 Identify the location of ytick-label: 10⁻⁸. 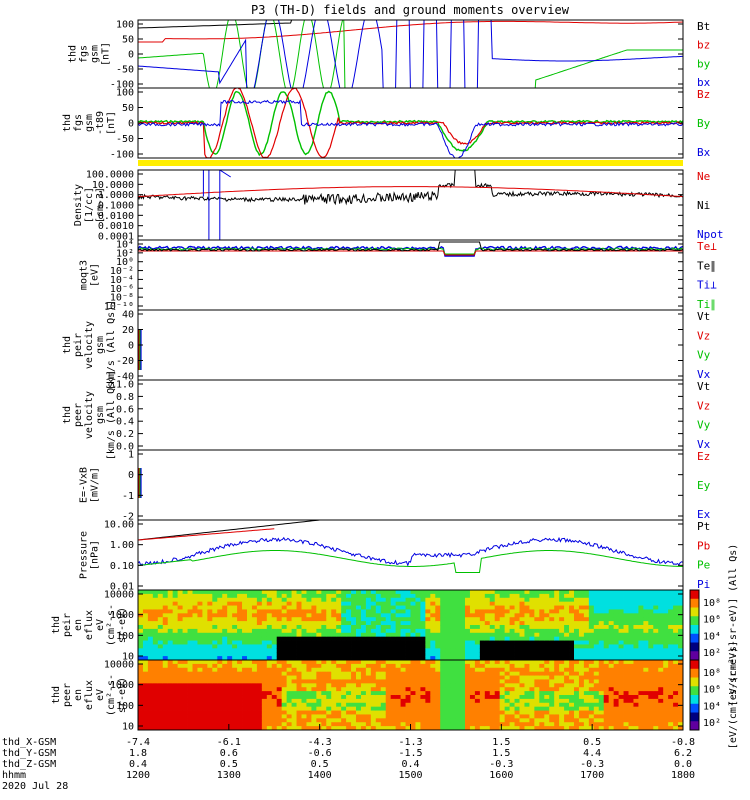
(122, 298).